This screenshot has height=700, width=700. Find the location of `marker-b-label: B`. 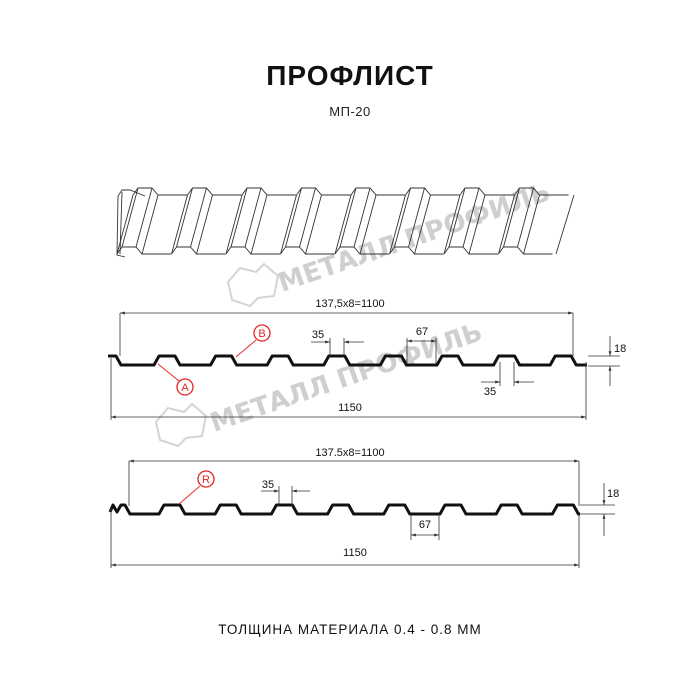

marker-b-label: B is located at coordinates (261, 334).